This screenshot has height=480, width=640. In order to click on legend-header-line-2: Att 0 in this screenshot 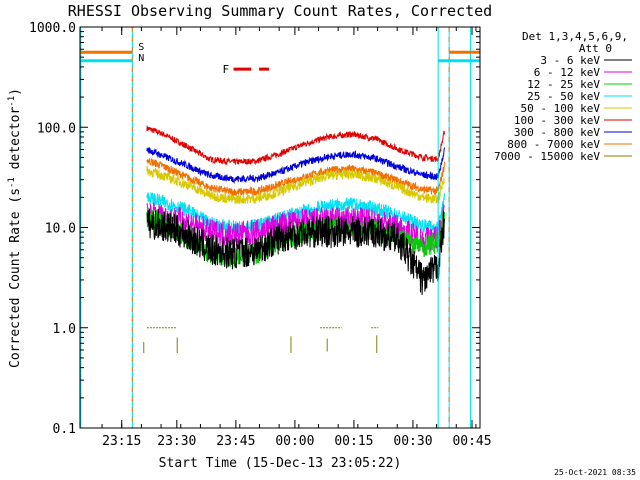, I will do `click(595, 48)`.